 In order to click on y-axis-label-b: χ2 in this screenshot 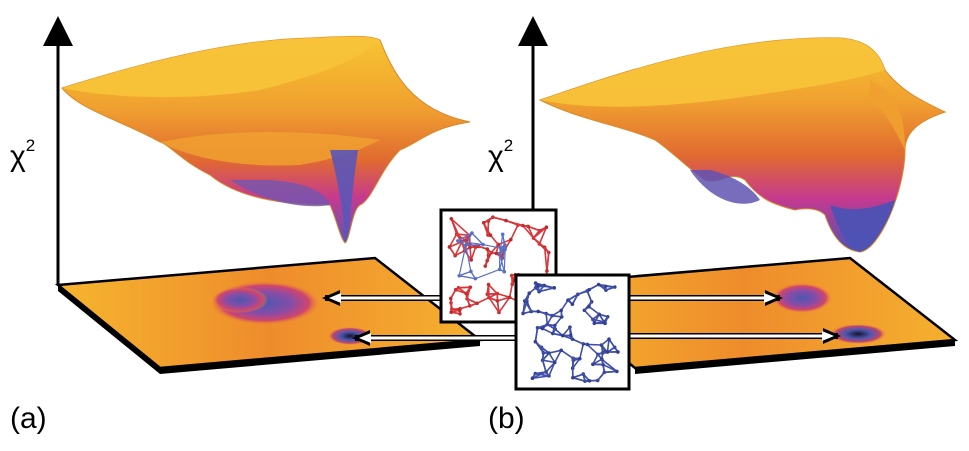, I will do `click(501, 154)`.